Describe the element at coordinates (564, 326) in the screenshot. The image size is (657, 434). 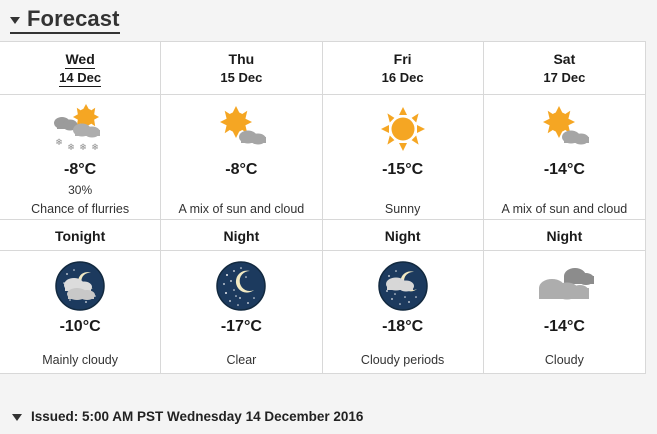
I see `night-temperature: -14°C` at that location.